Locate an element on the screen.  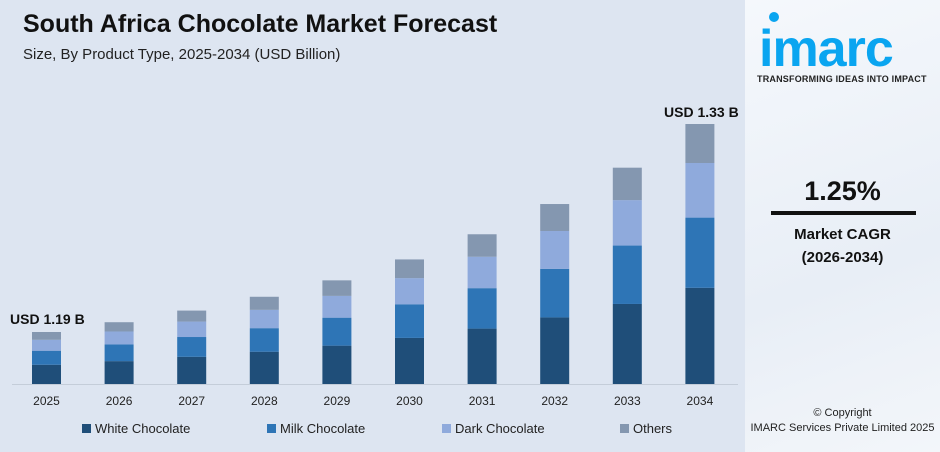
bar-segment-2033-others is located at coordinates (627, 184).